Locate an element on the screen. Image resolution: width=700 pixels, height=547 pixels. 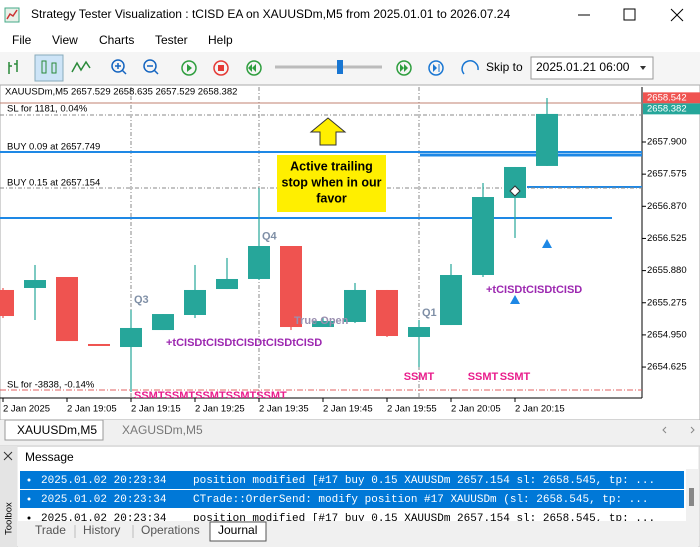
level-label: BUY 0.15 at 2657.154 is located at coordinates (53, 183).